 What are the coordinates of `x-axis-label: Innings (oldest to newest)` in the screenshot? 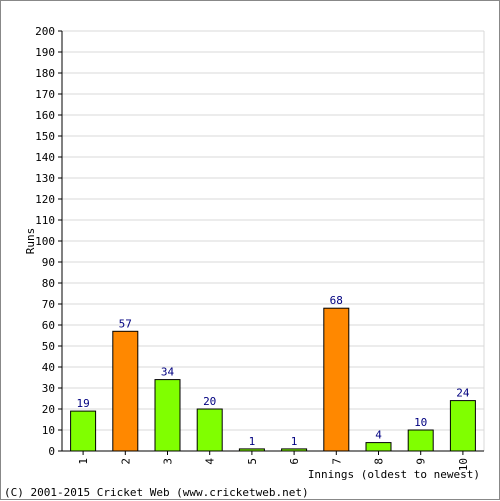 It's located at (394, 474).